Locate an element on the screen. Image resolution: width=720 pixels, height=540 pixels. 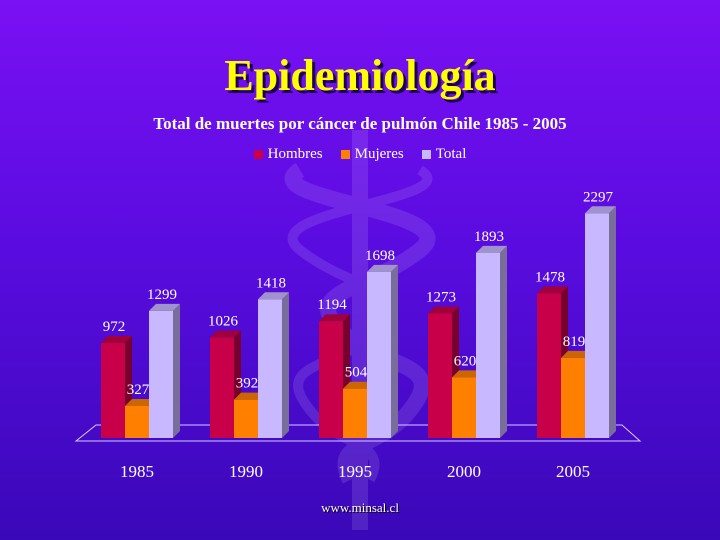
value-label-total-1990: 1418 is located at coordinates (271, 283).